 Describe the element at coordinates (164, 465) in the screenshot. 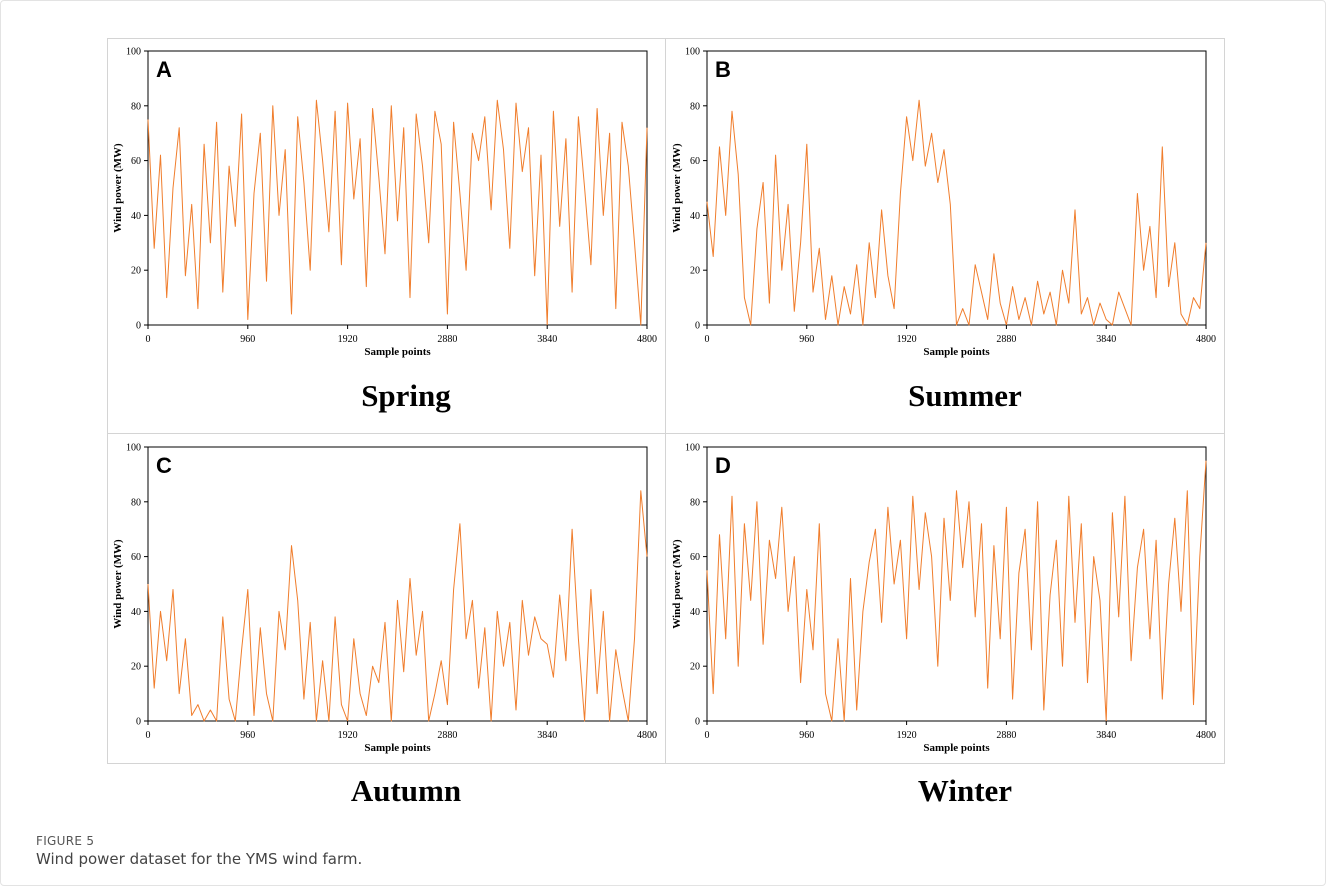

I see `panel-letter: C` at that location.